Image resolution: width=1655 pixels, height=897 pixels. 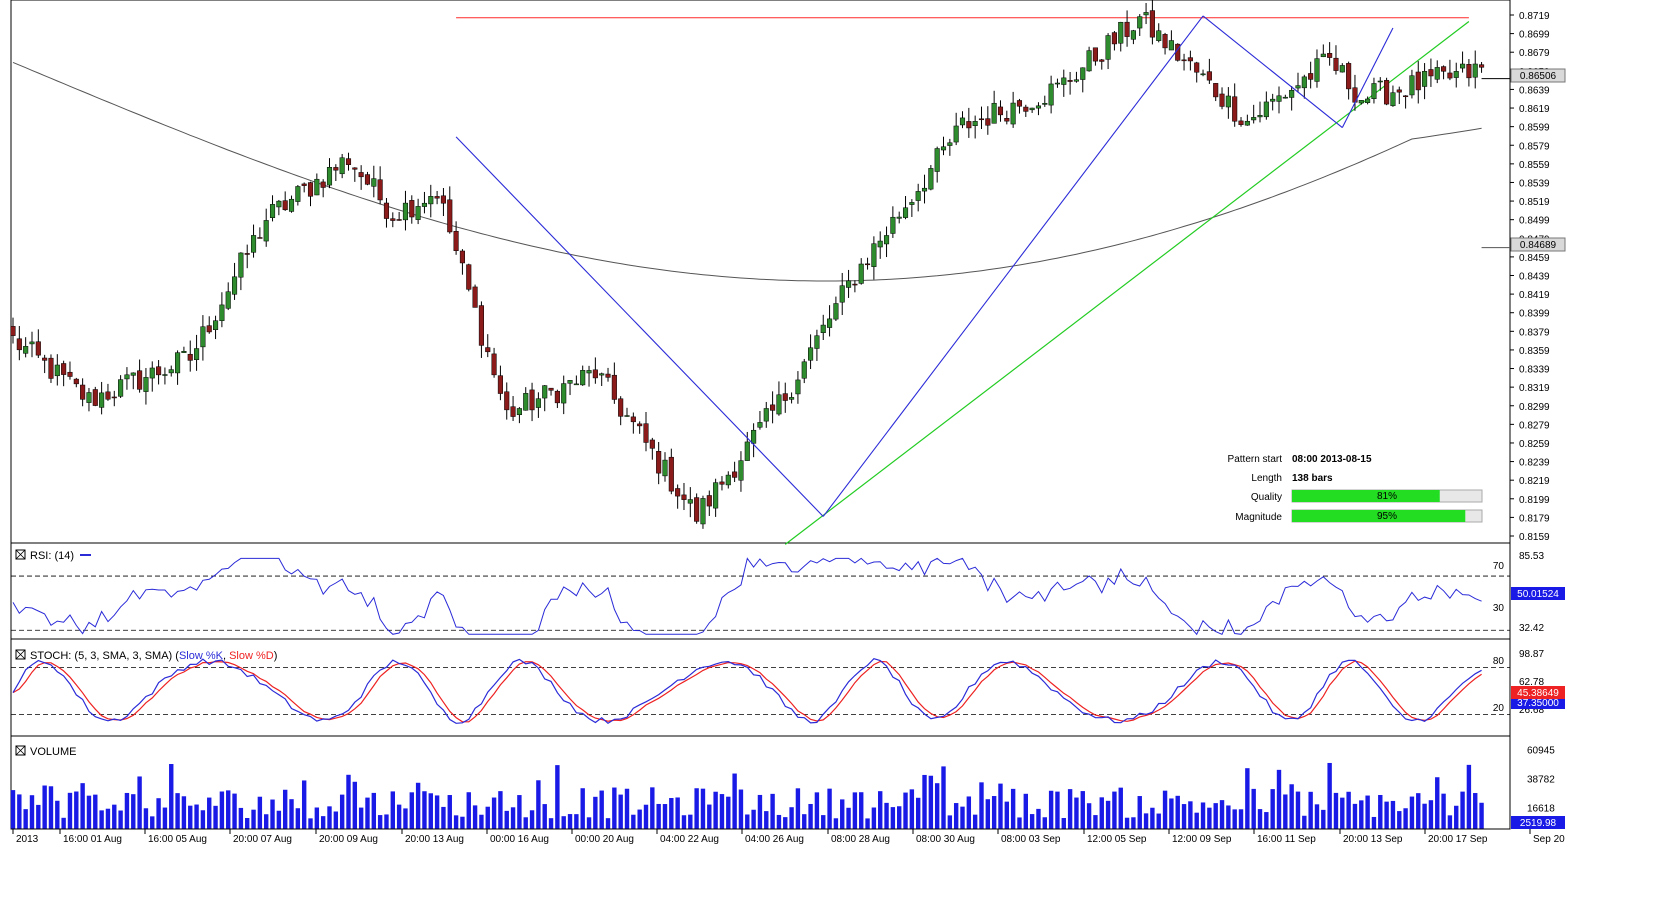 I want to click on stoch-title-sep: ,, so click(x=226, y=656).